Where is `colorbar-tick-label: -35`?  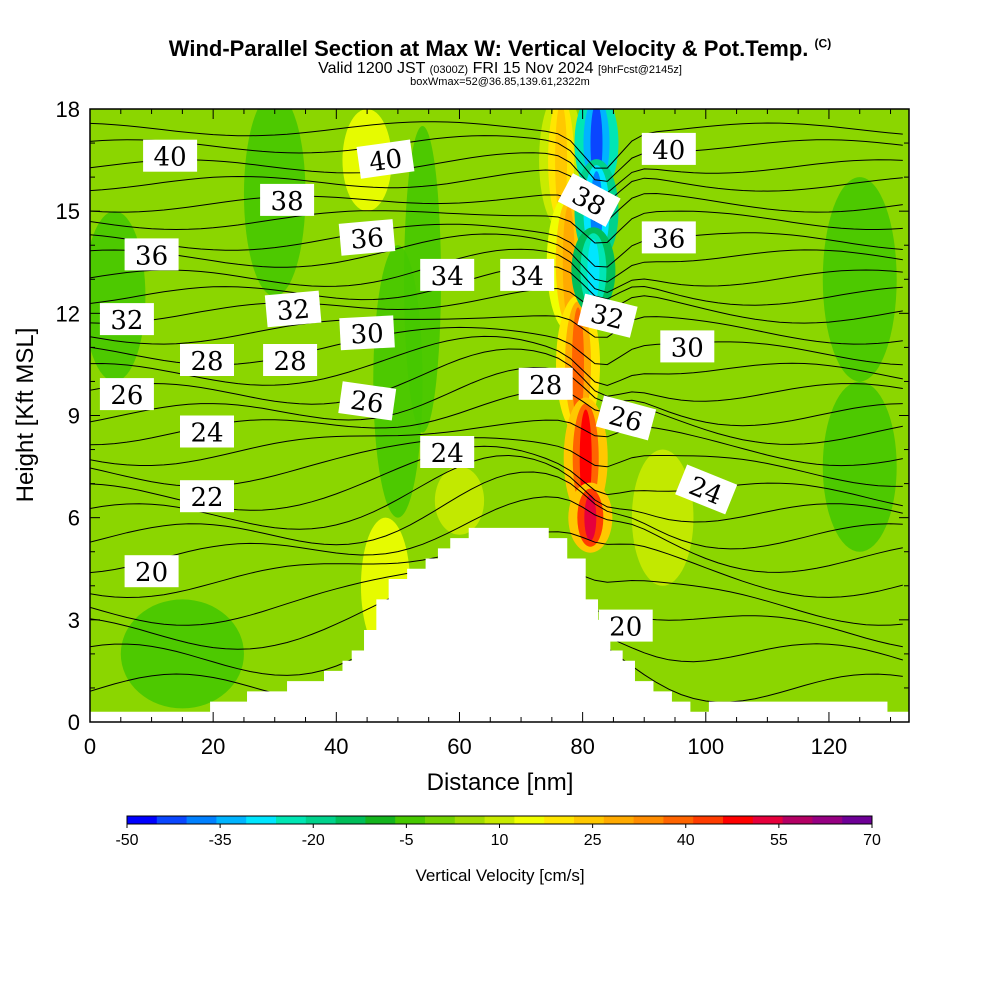 colorbar-tick-label: -35 is located at coordinates (220, 840).